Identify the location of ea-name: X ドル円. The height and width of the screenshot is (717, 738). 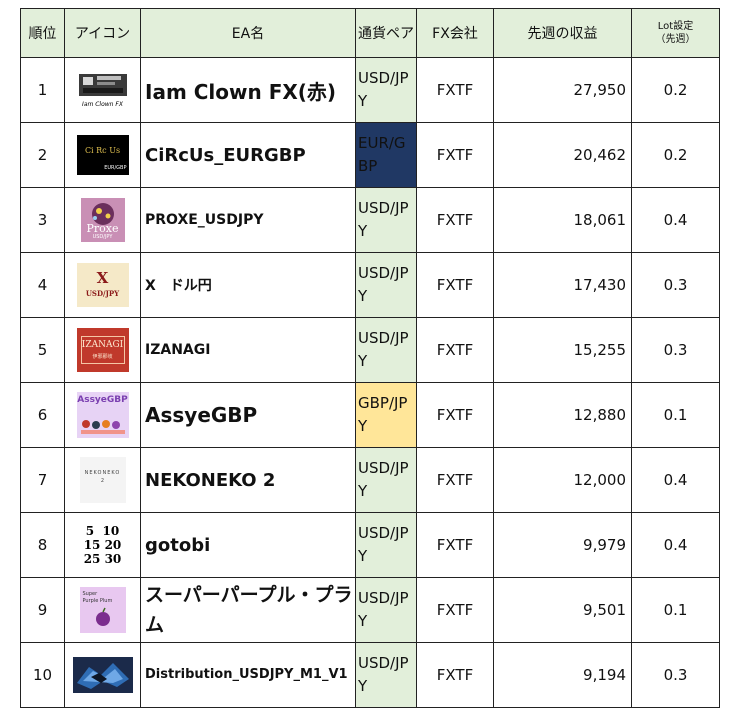
(248, 285).